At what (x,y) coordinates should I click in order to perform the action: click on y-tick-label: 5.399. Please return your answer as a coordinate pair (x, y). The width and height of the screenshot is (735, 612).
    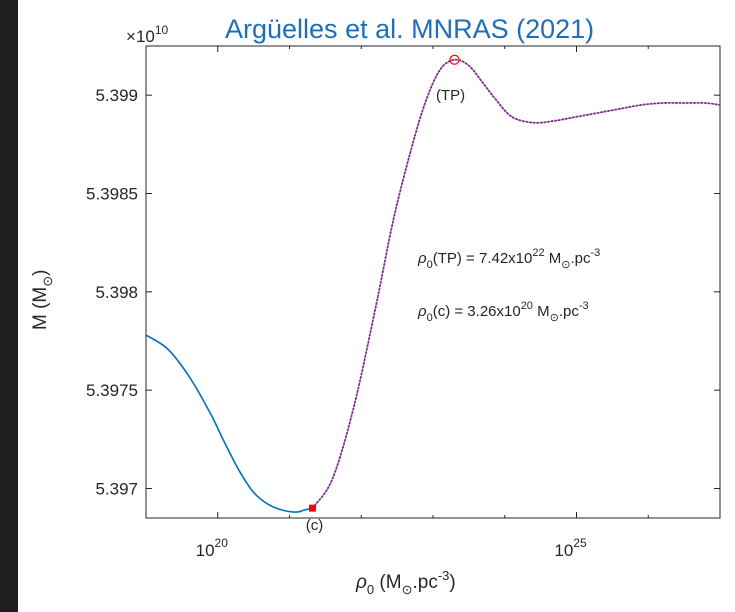
    Looking at the image, I should click on (116, 95).